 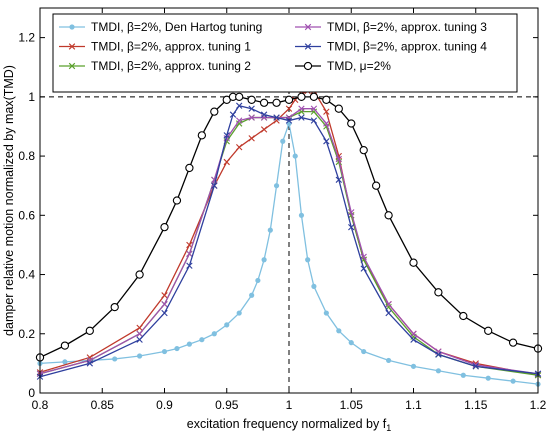 I want to click on y-tick-label: 0.4, so click(x=26, y=275).